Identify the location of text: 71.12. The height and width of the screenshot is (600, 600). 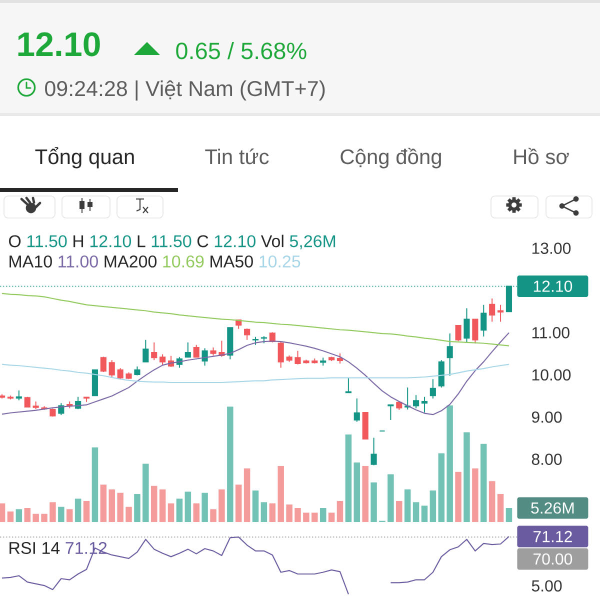
(553, 536).